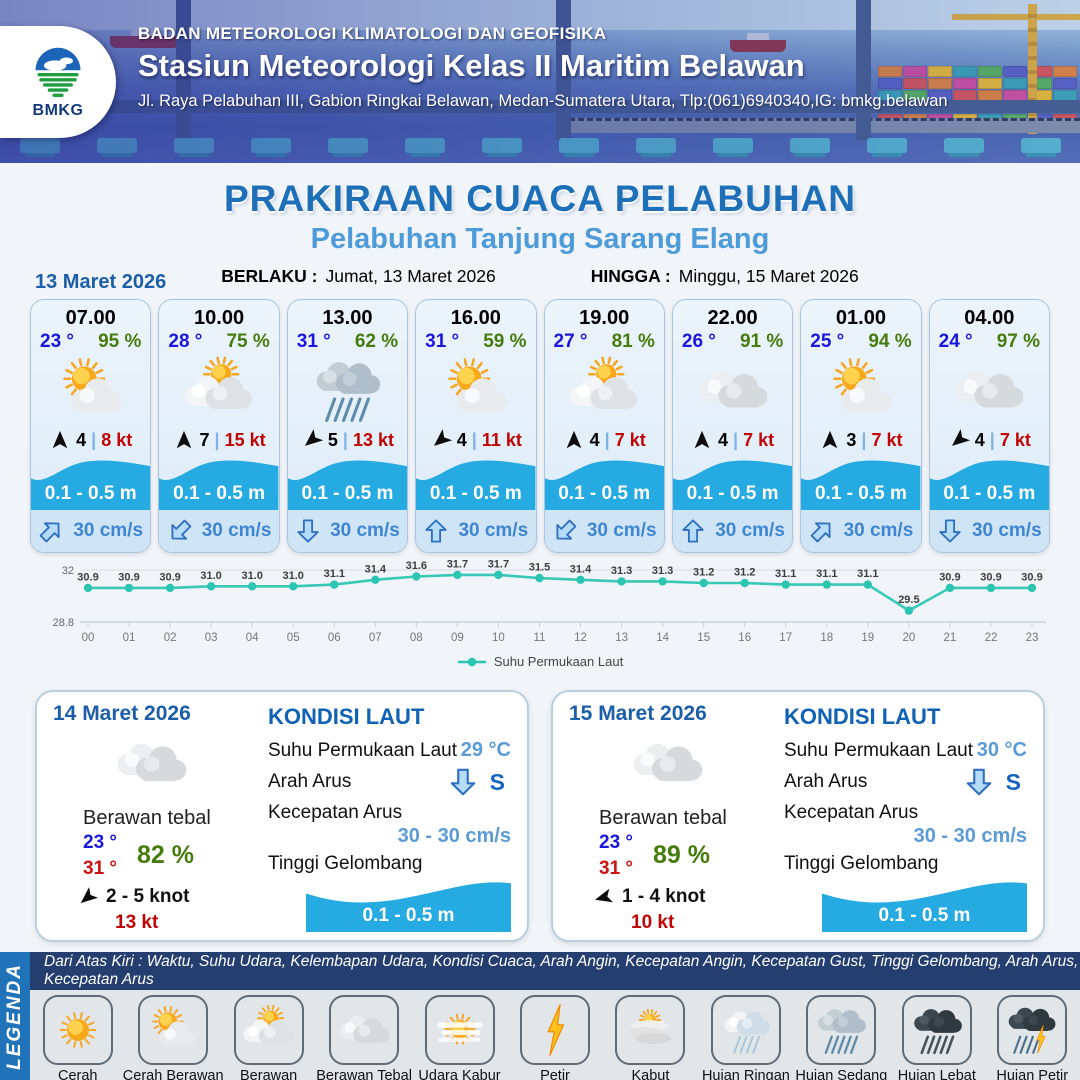 The width and height of the screenshot is (1080, 1080). I want to click on day-wind-row: 2 - 5 knot, so click(163, 897).